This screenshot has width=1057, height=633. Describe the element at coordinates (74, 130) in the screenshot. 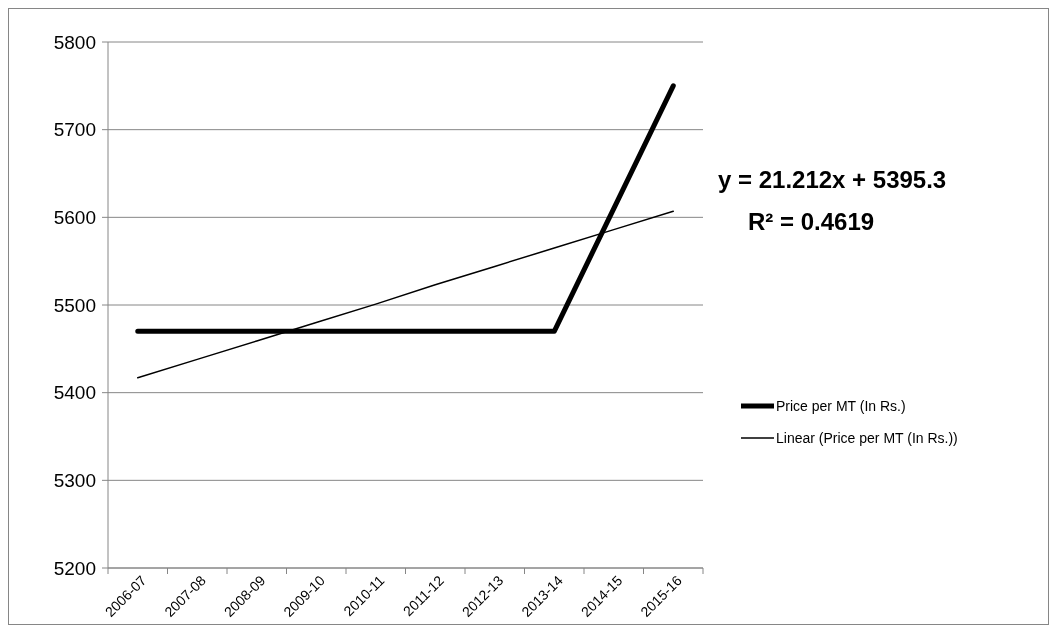

I see `y-tick-label: 5700` at that location.